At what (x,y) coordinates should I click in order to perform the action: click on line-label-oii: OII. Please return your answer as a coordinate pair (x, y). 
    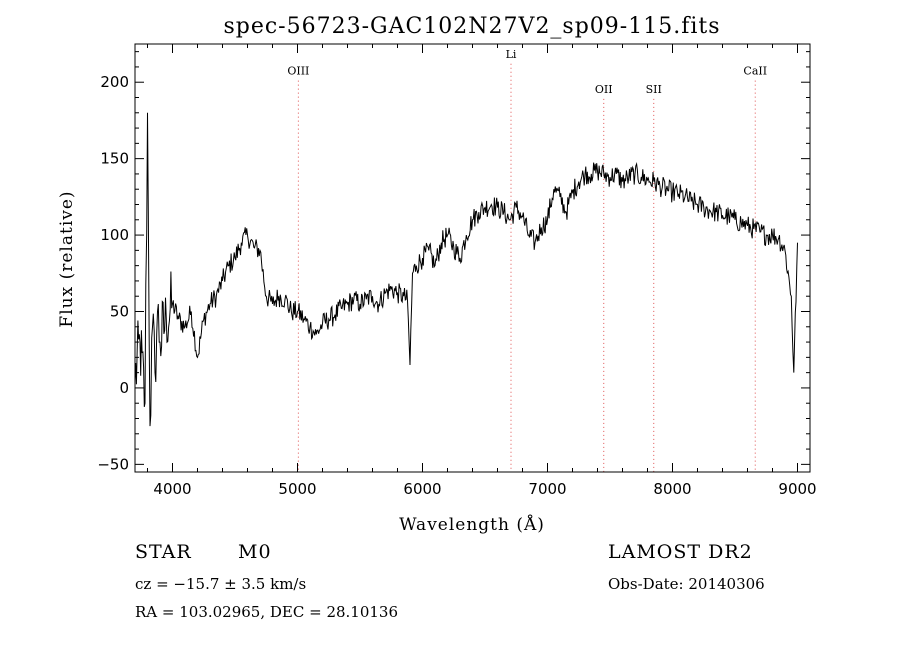
    Looking at the image, I should click on (604, 89).